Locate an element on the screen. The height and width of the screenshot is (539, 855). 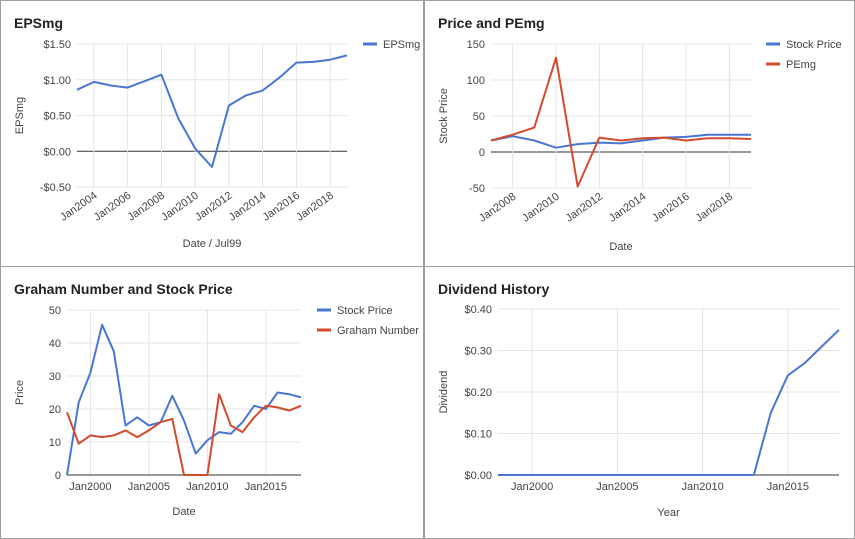
y-axis-title: Stock Price is located at coordinates (444, 116).